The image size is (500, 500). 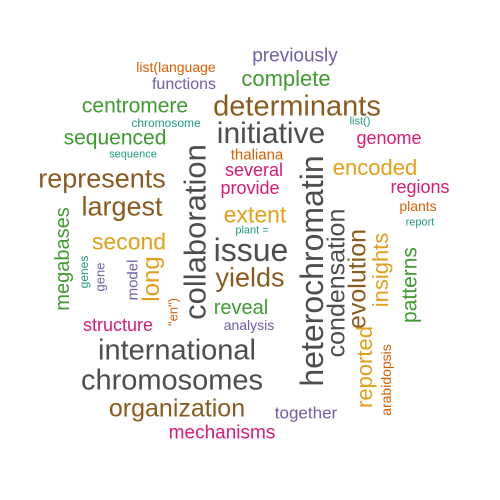 What do you see at coordinates (418, 206) in the screenshot?
I see `word-plants: plants` at bounding box center [418, 206].